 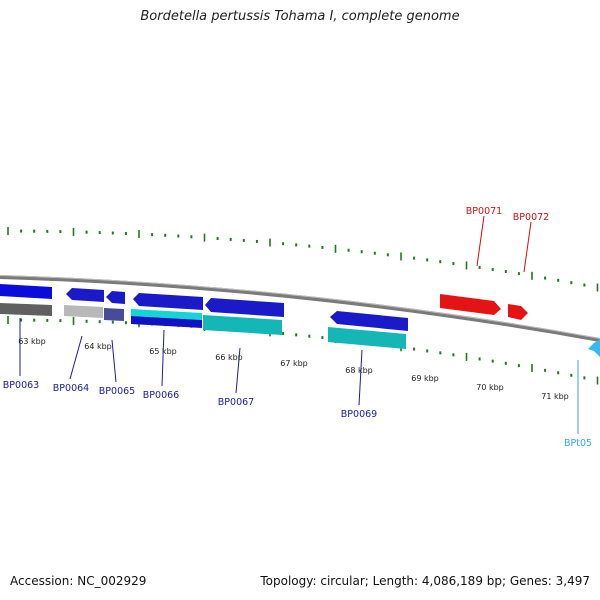 What do you see at coordinates (85, 295) in the screenshot?
I see `gene-bp0064-arrow` at bounding box center [85, 295].